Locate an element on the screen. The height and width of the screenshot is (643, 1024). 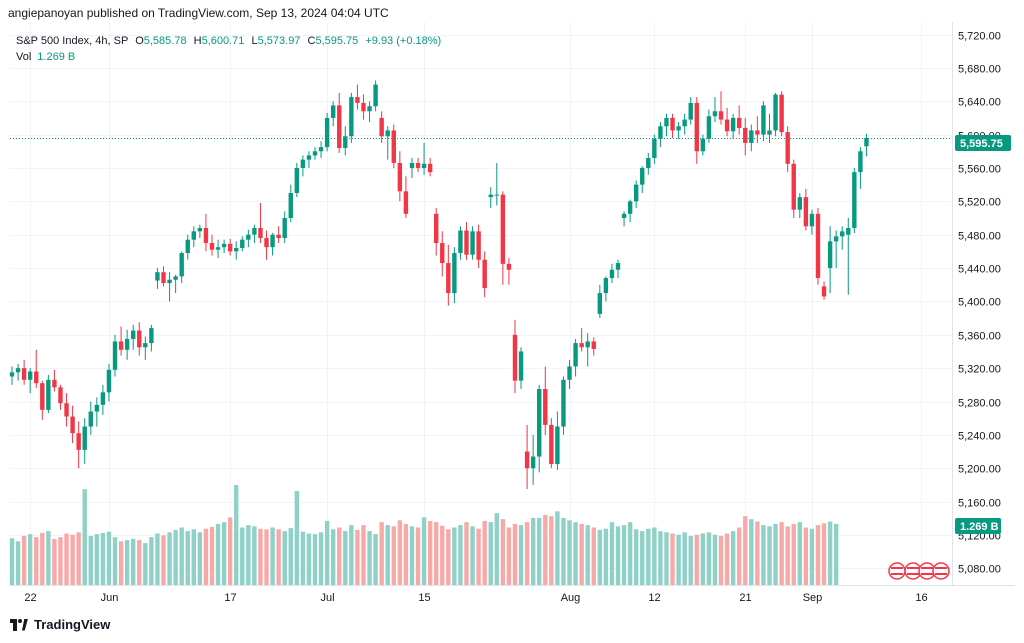
y-tick-label: 5,720.00 is located at coordinates (979, 37).